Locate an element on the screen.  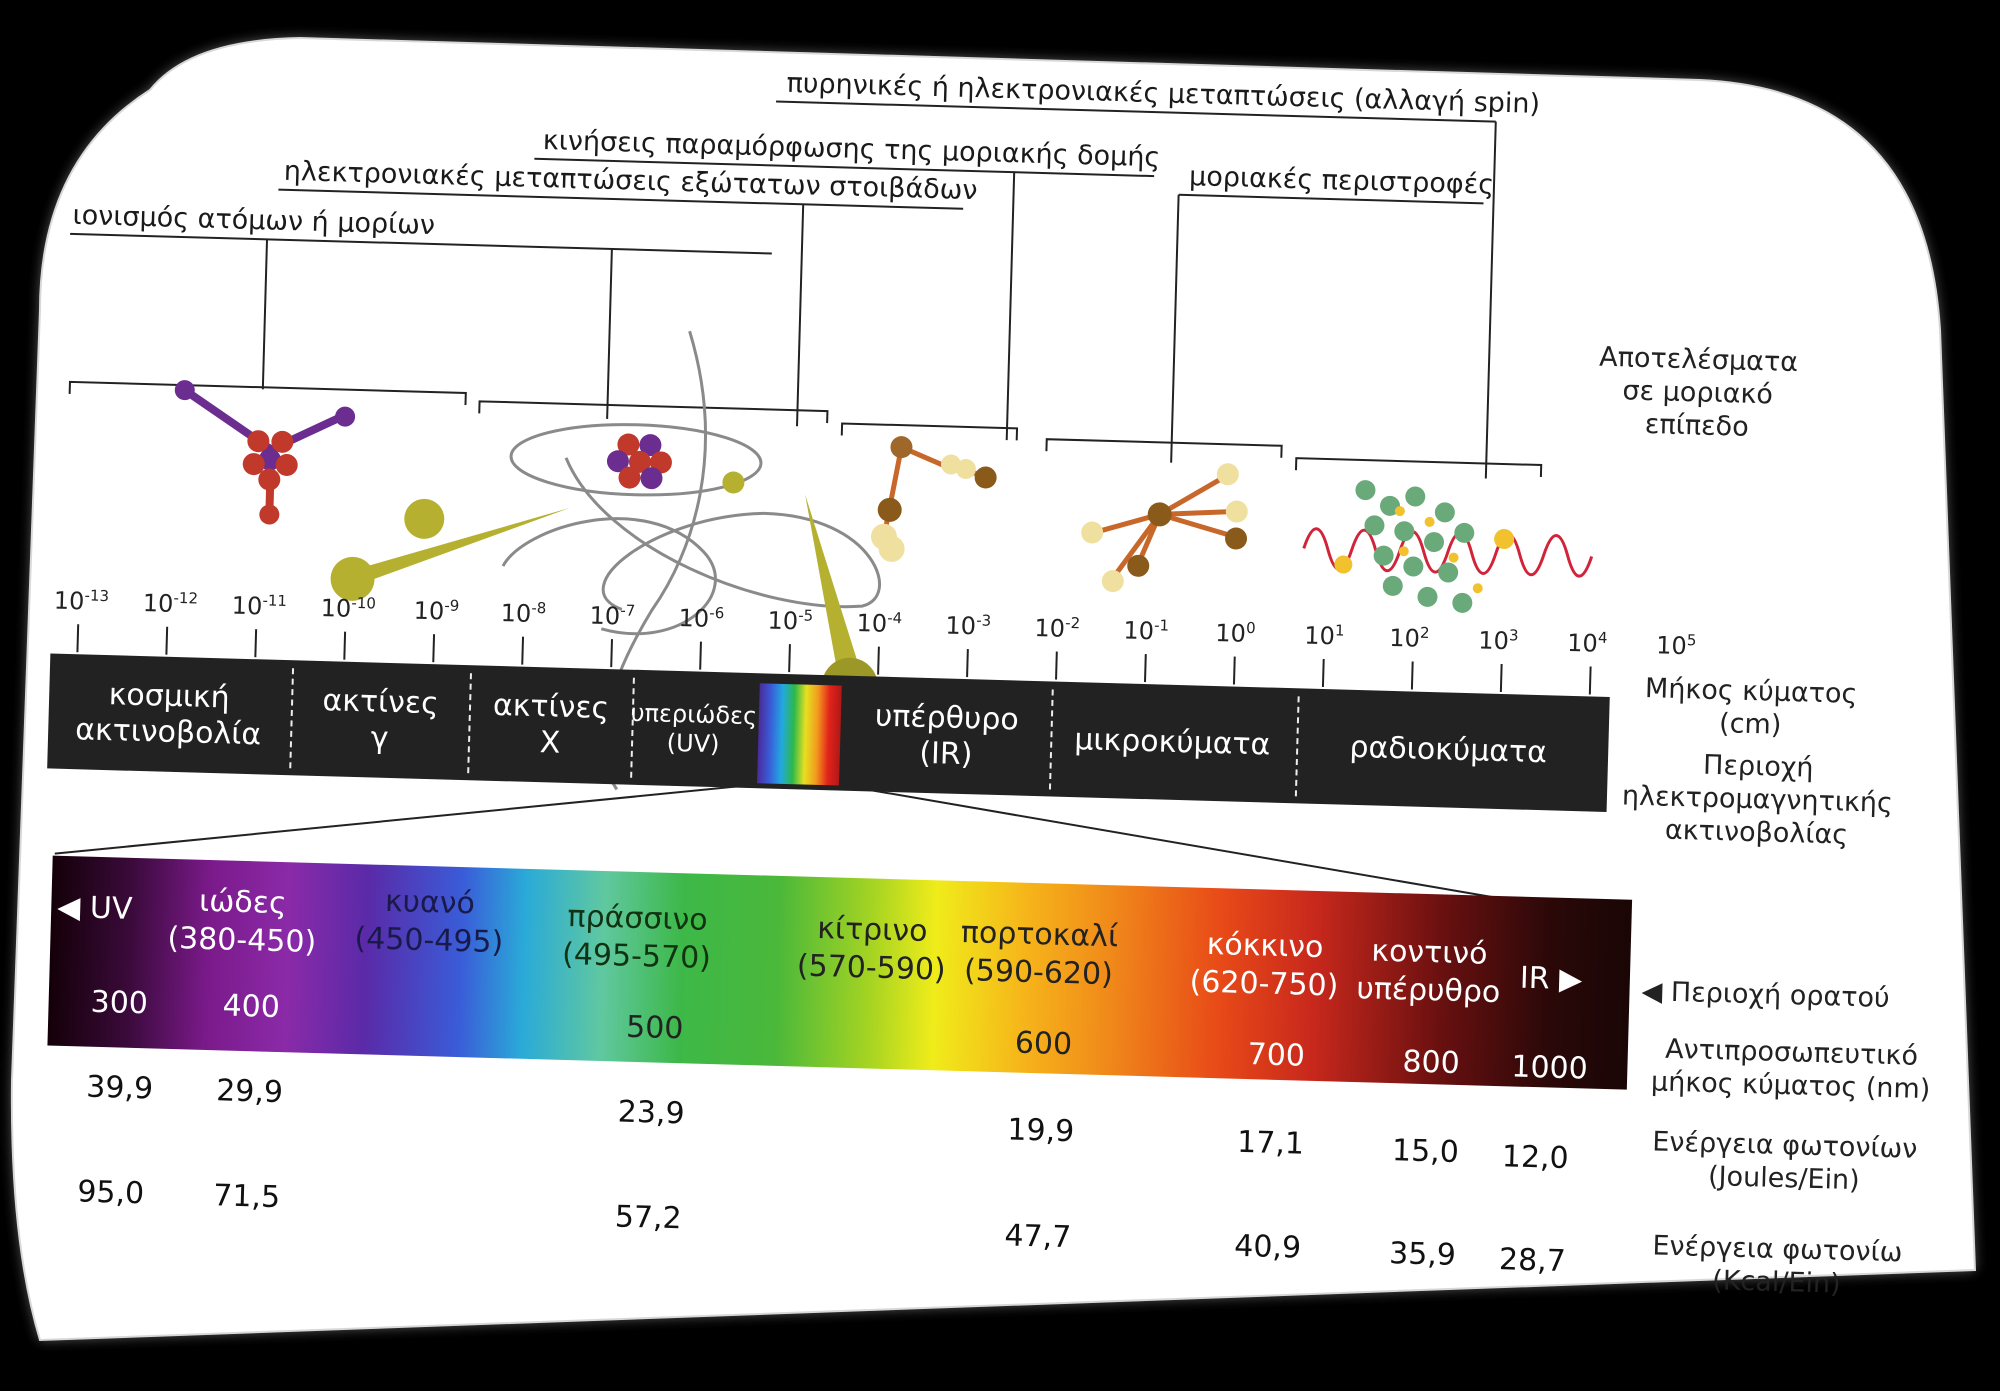
region-ir: υπέρθυρο (IR) is located at coordinates (947, 735).